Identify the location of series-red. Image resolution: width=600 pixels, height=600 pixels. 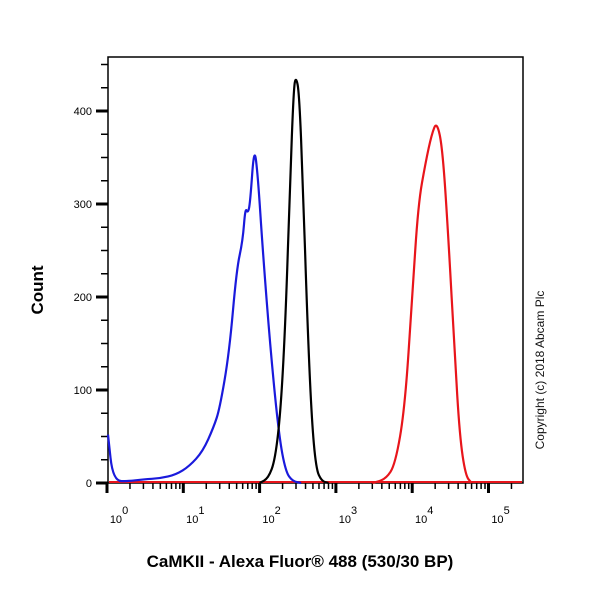
(422, 304).